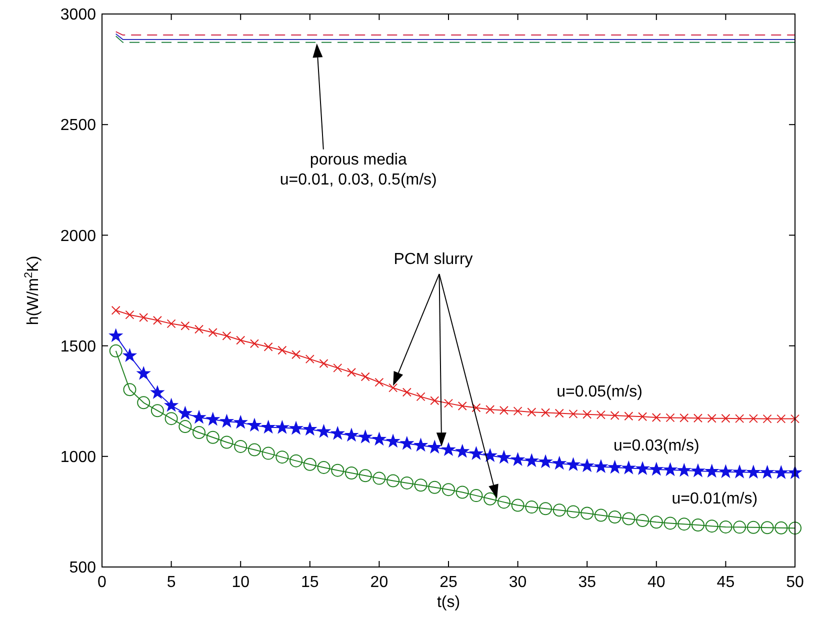 Image resolution: width=819 pixels, height=627 pixels. Describe the element at coordinates (715, 499) in the screenshot. I see `annotation: u=0.01(m/s)` at that location.